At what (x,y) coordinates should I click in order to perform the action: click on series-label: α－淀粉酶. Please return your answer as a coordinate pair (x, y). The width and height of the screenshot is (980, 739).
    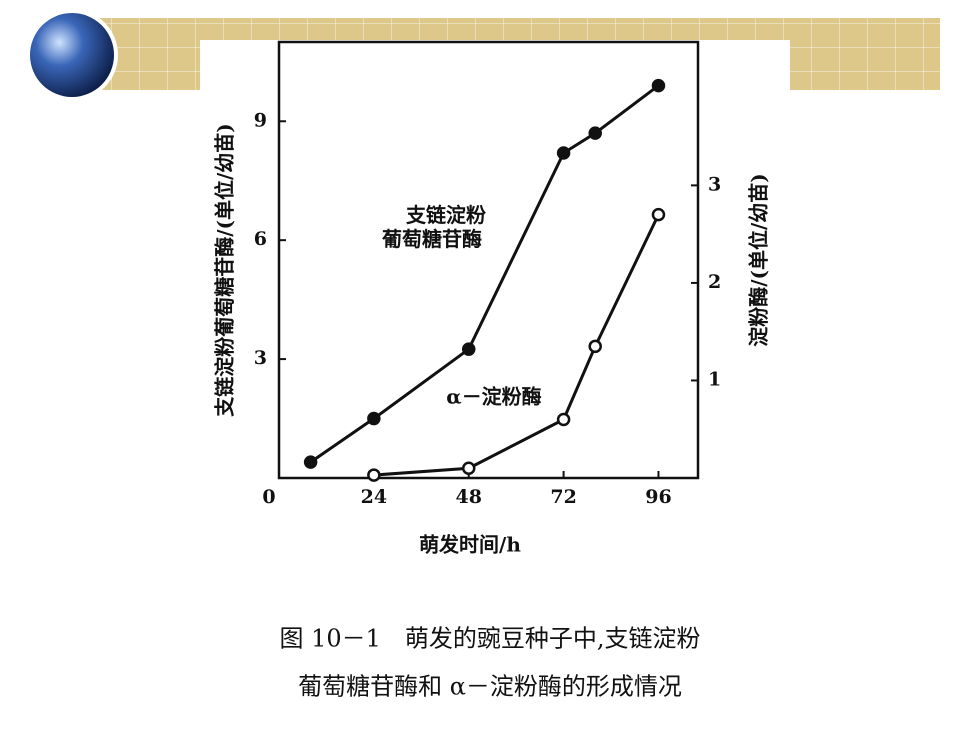
    Looking at the image, I should click on (493, 397).